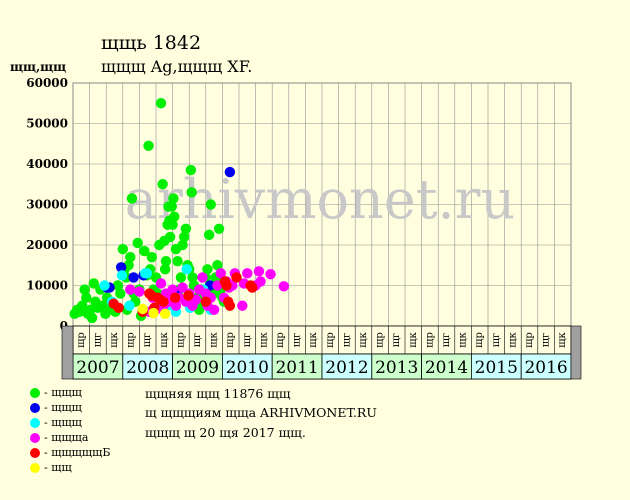 The width and height of the screenshot is (630, 500). What do you see at coordinates (51, 468) in the screenshot?
I see `legend-item: - щщ` at bounding box center [51, 468].